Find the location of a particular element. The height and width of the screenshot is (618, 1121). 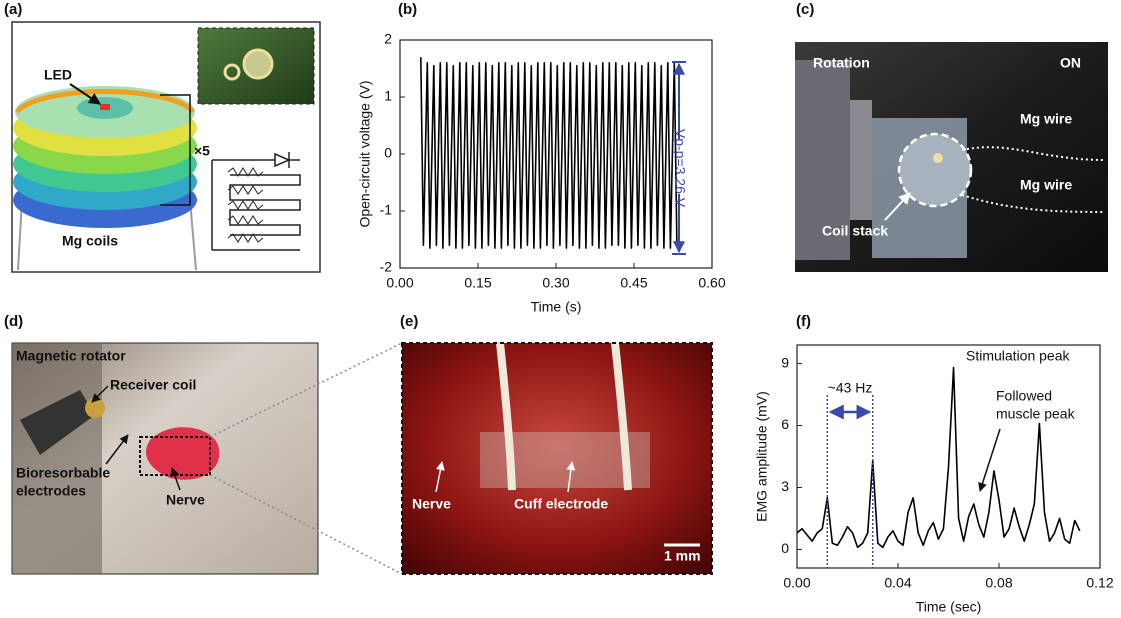

annotation: Cuff electrode is located at coordinates (561, 504).